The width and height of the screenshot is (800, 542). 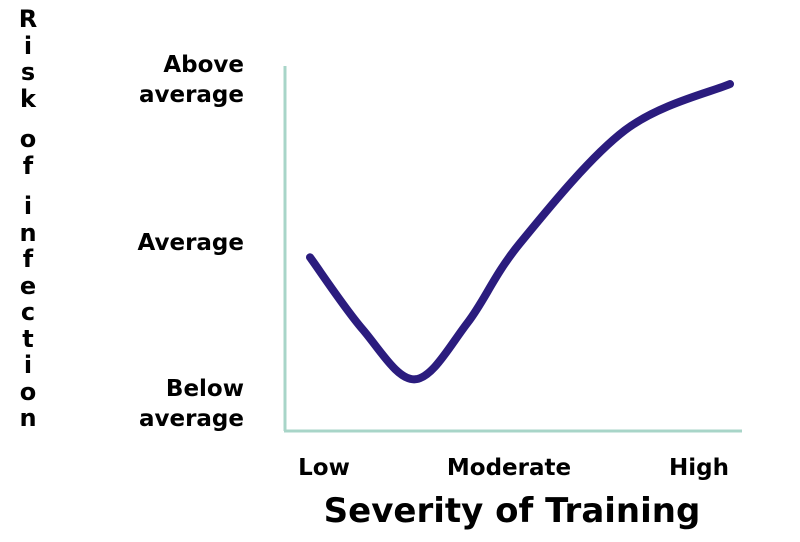 What do you see at coordinates (191, 80) in the screenshot?
I see `y-tick-label-above-average: Above average` at bounding box center [191, 80].